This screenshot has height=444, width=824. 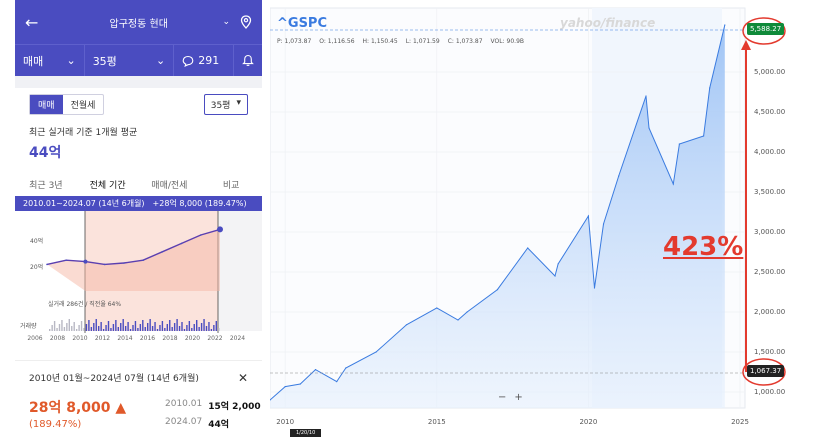 What do you see at coordinates (608, 23) in the screenshot?
I see `yahoo-finance-watermark: yahoo/finance` at bounding box center [608, 23].